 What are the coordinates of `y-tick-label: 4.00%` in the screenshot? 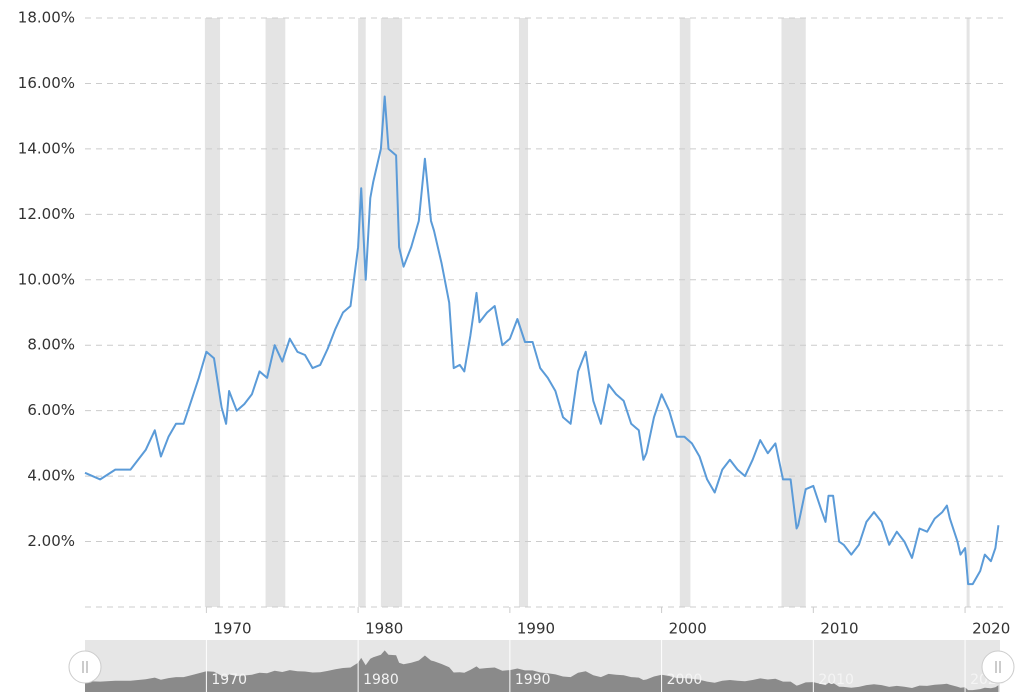 It's located at (51, 476).